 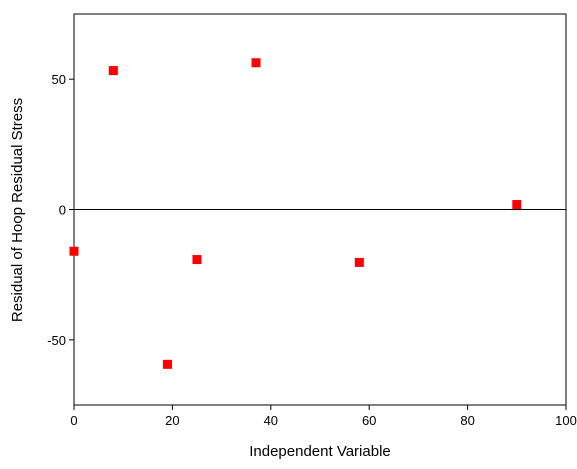 I want to click on x-tick-label: 60, so click(x=369, y=420).